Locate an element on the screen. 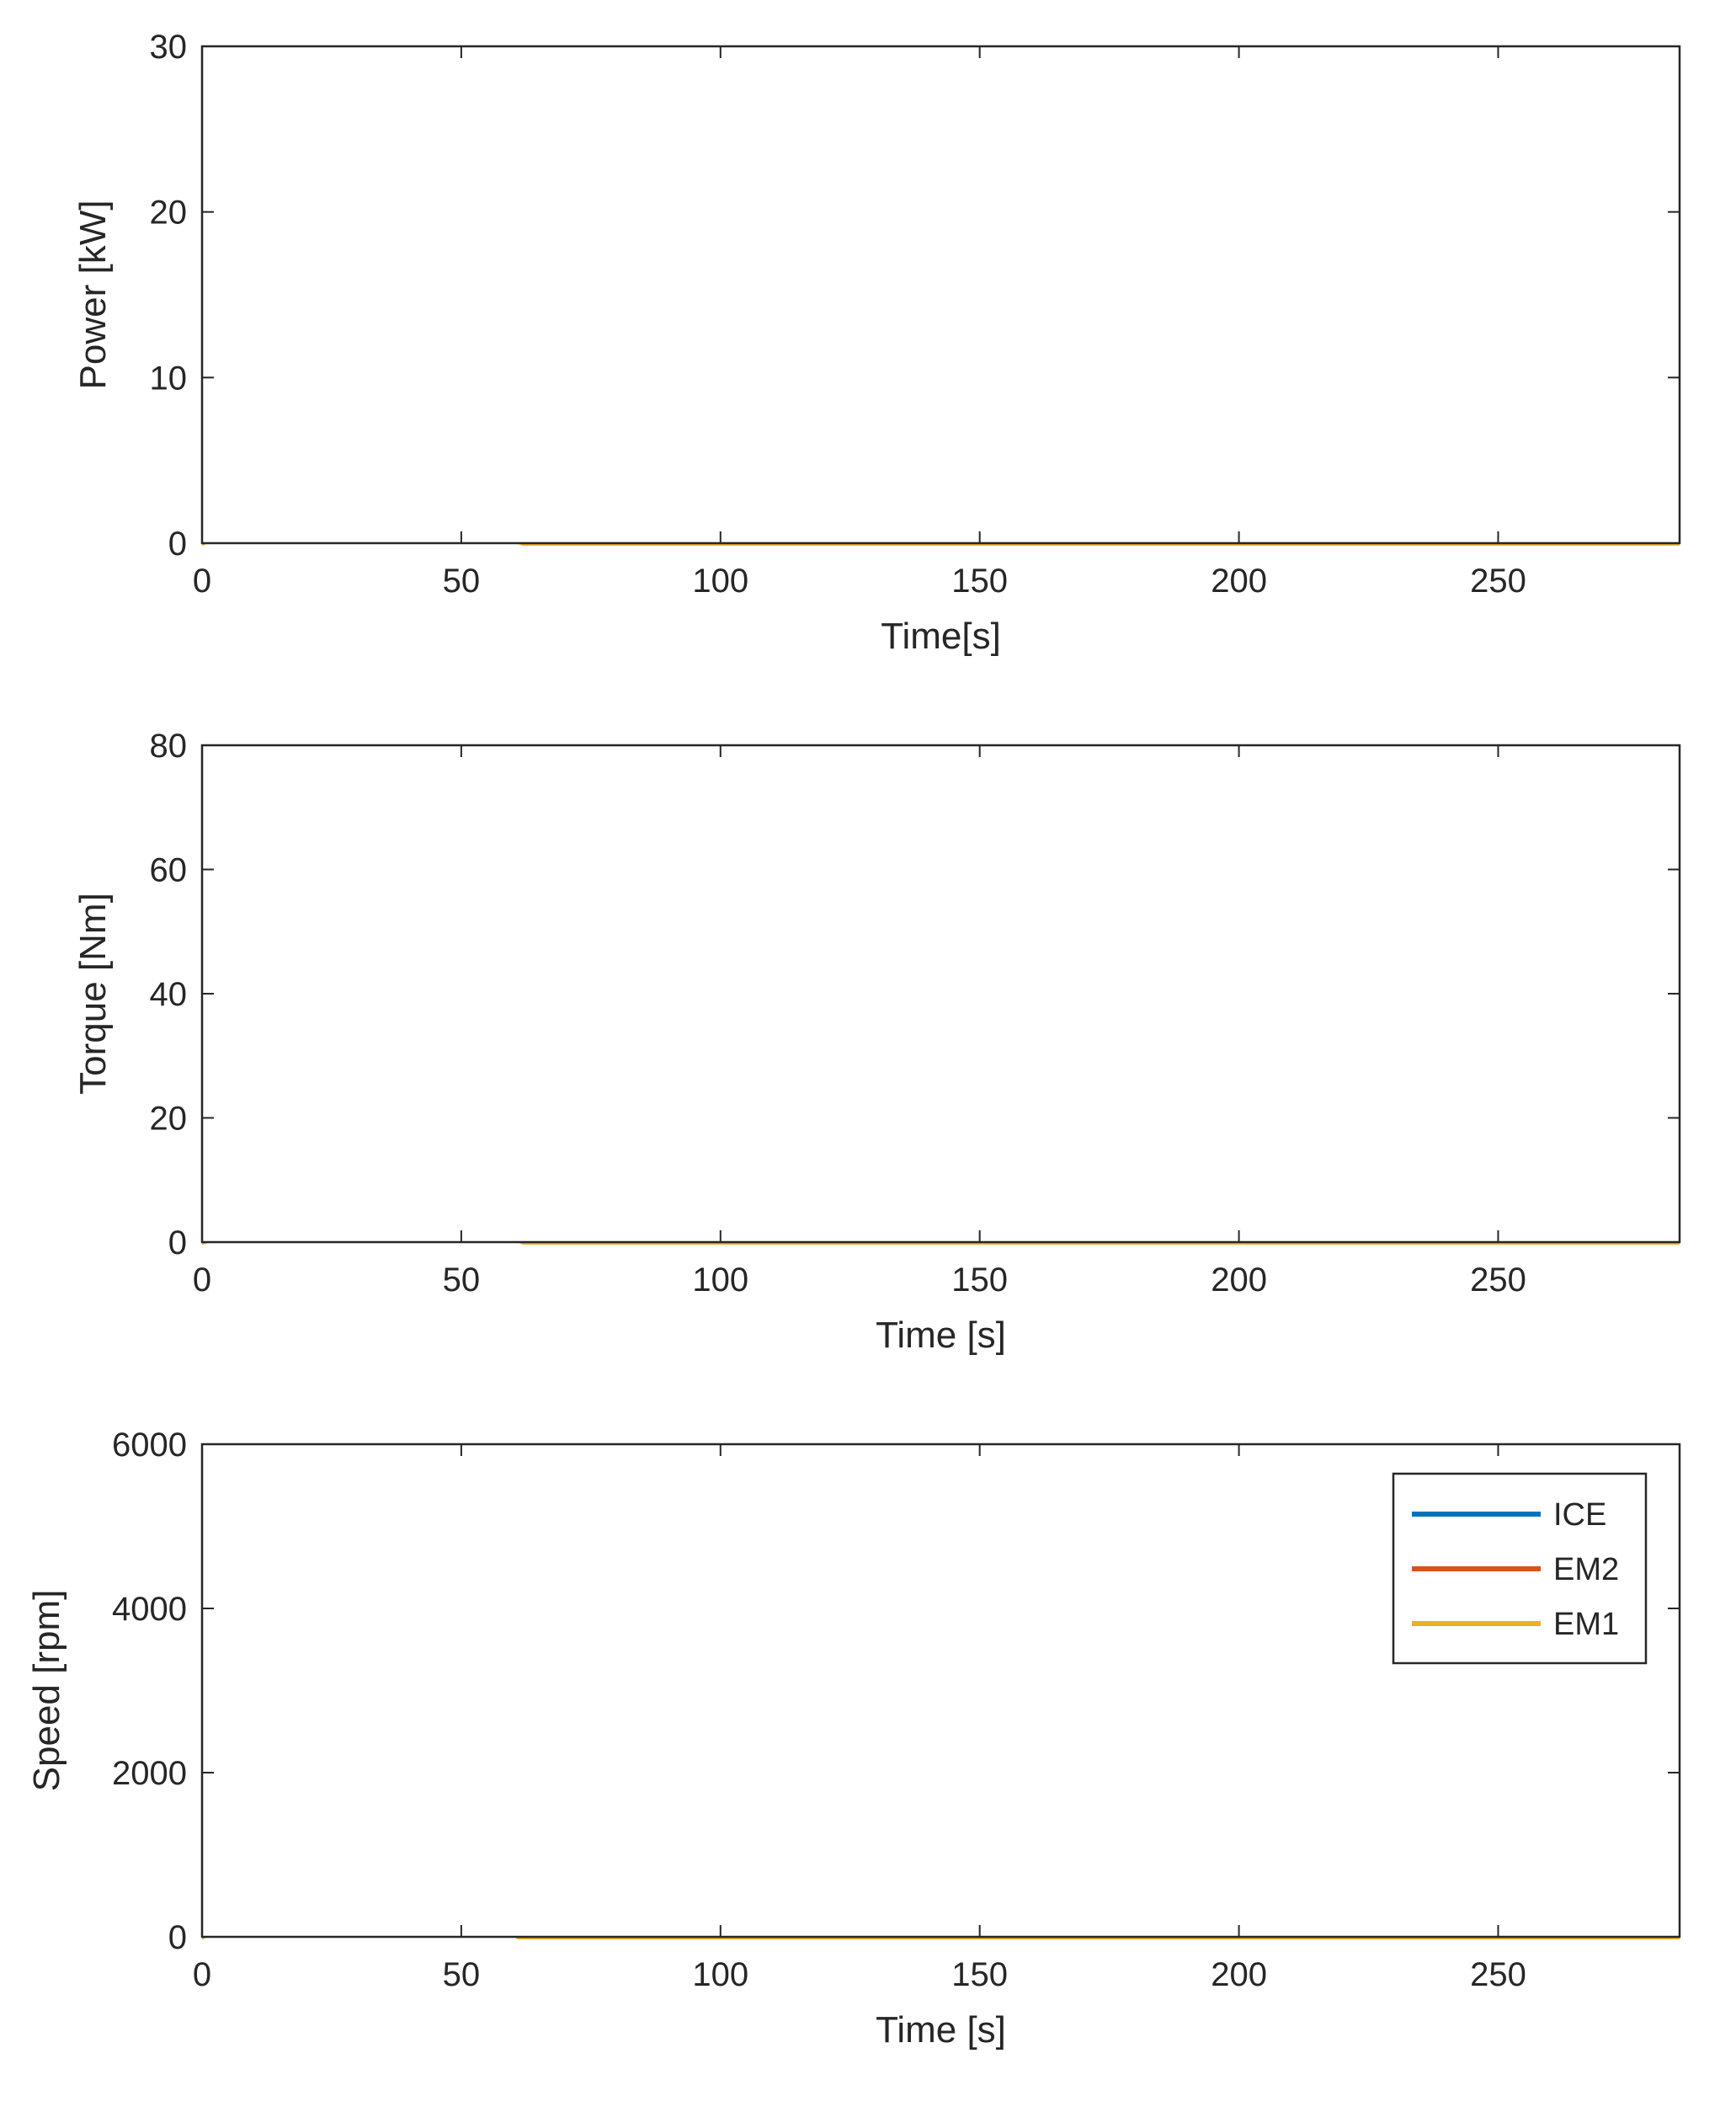 The height and width of the screenshot is (2112, 1736). torque-xtick-label-3: 150 is located at coordinates (979, 1280).